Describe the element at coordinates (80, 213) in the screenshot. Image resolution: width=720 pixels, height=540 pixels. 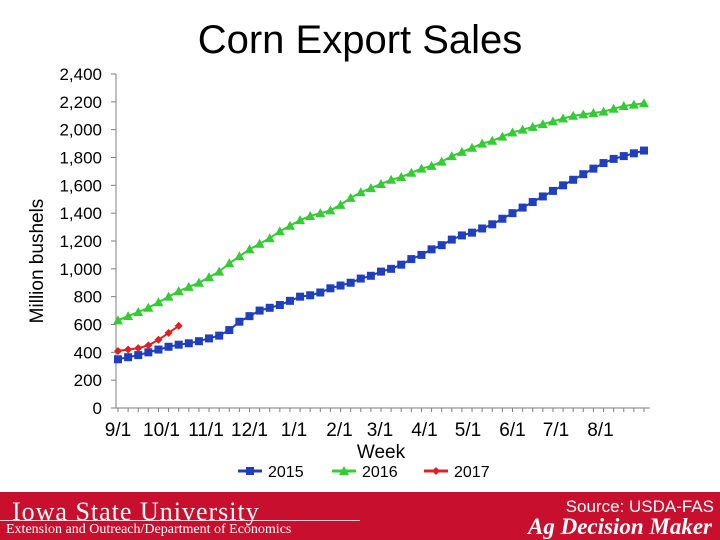
I see `y-tick-label: 1,400` at that location.